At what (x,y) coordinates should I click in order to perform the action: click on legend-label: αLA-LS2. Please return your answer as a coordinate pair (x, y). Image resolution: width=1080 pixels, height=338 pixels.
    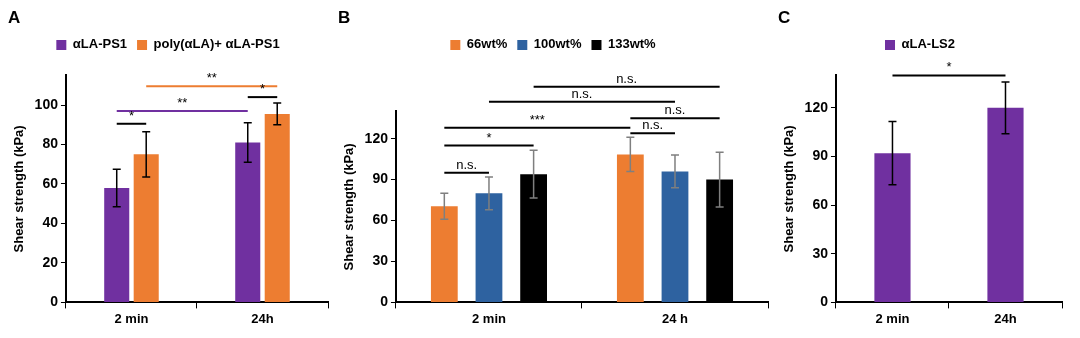
    Looking at the image, I should click on (928, 44).